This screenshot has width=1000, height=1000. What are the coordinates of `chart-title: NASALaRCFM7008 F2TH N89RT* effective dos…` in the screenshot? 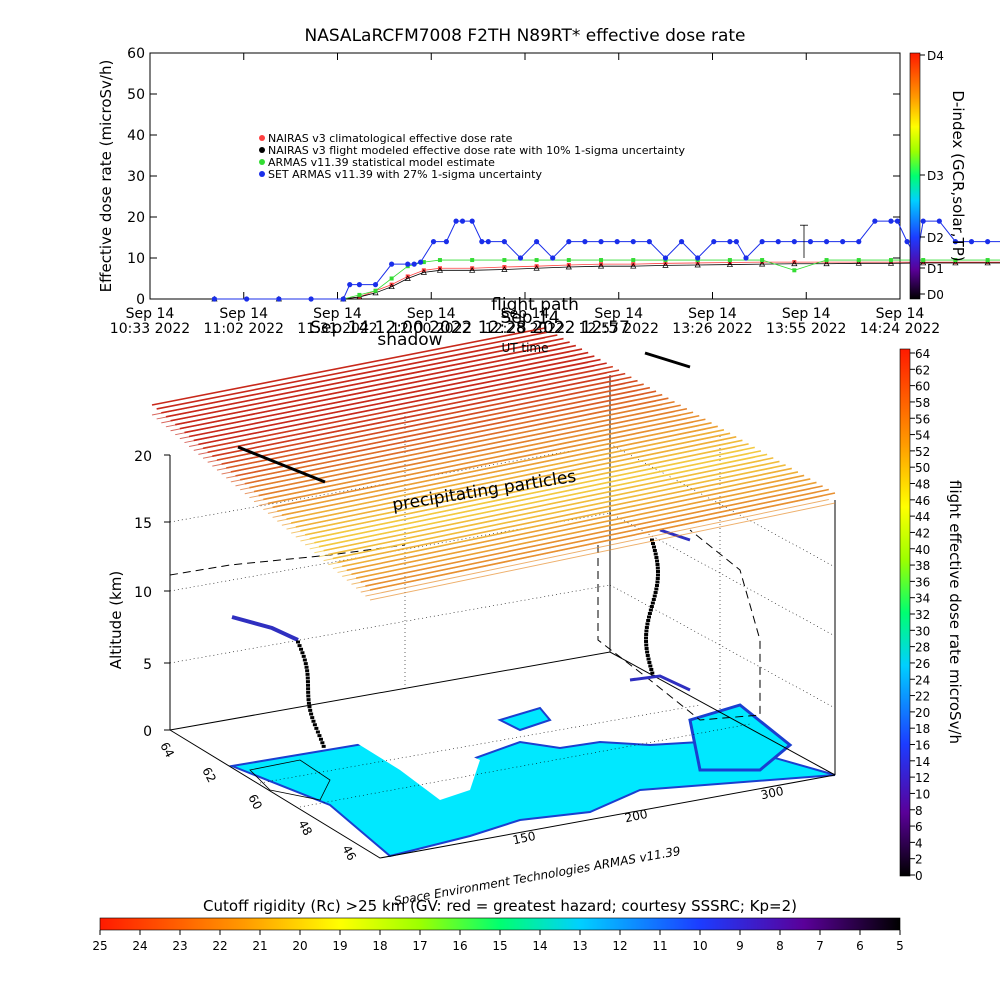 It's located at (524, 36).